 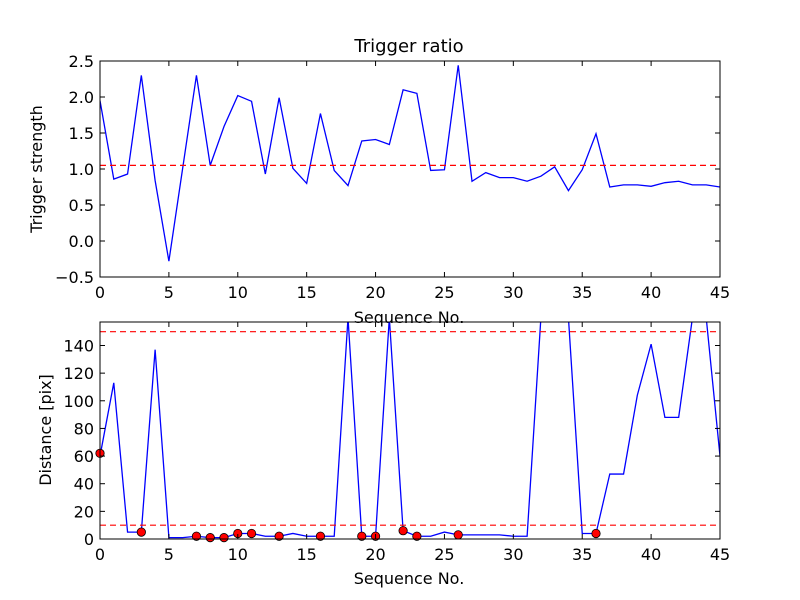 What do you see at coordinates (81, 241) in the screenshot?
I see `y-tick-label: 0.0` at bounding box center [81, 241].